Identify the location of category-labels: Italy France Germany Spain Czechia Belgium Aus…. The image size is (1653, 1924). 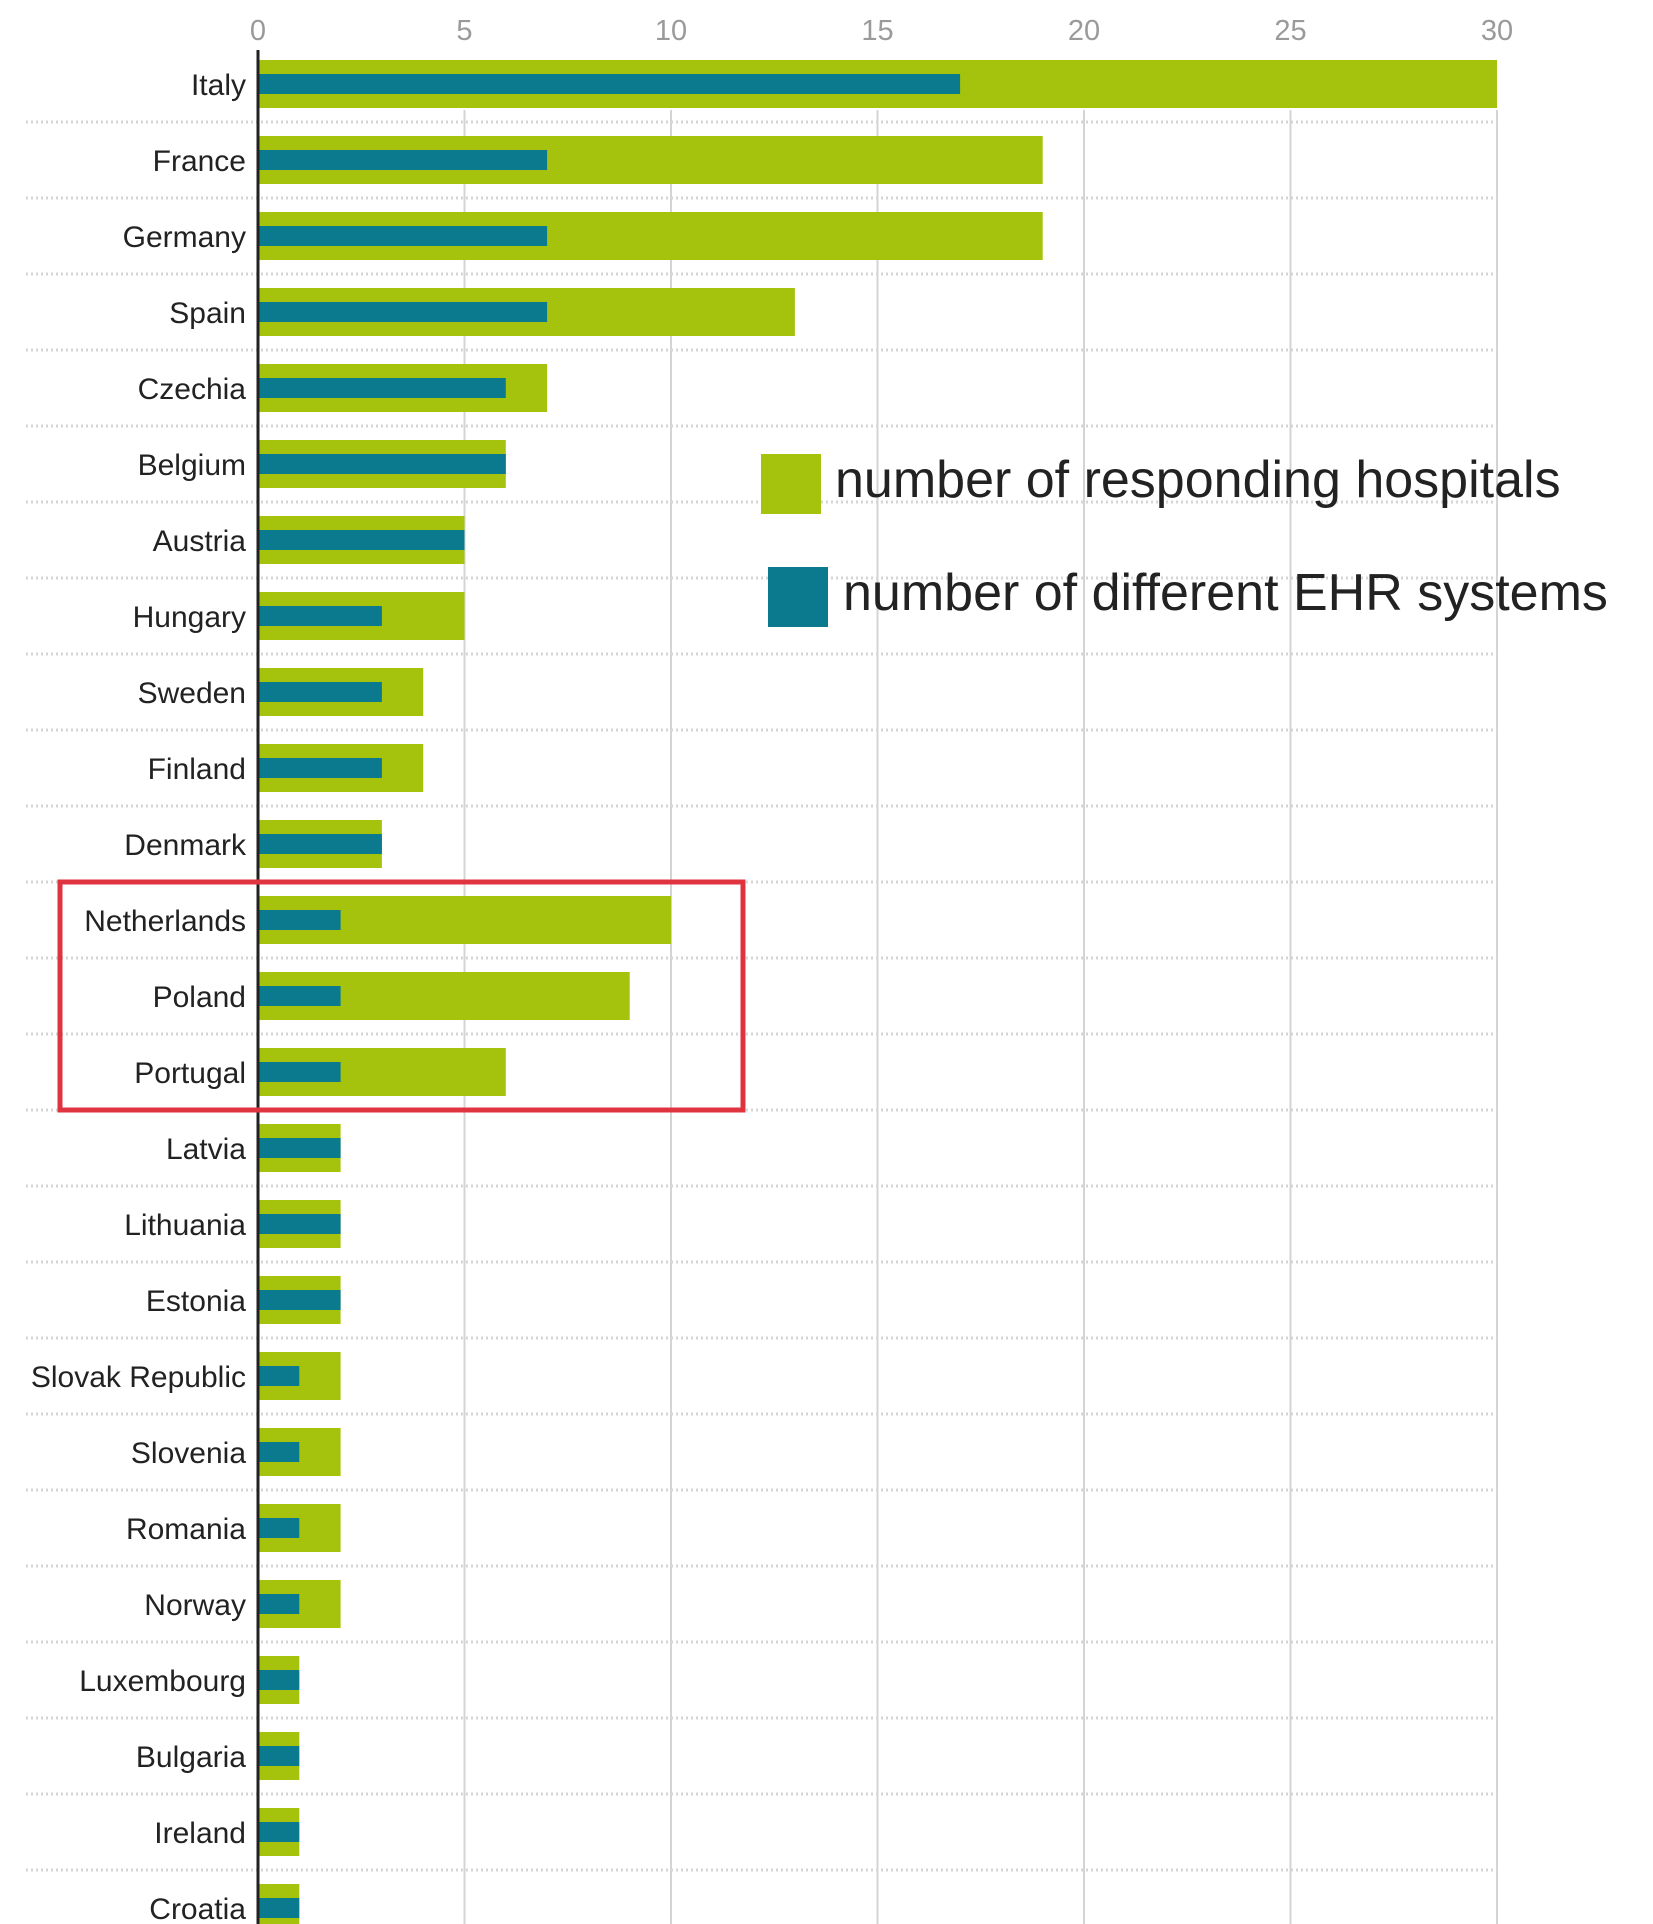
(139, 996).